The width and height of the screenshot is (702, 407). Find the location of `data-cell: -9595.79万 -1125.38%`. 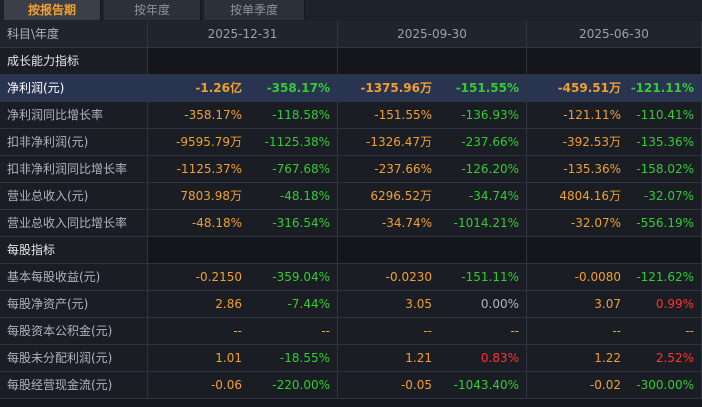

data-cell: -9595.79万 -1125.38% is located at coordinates (243, 142).